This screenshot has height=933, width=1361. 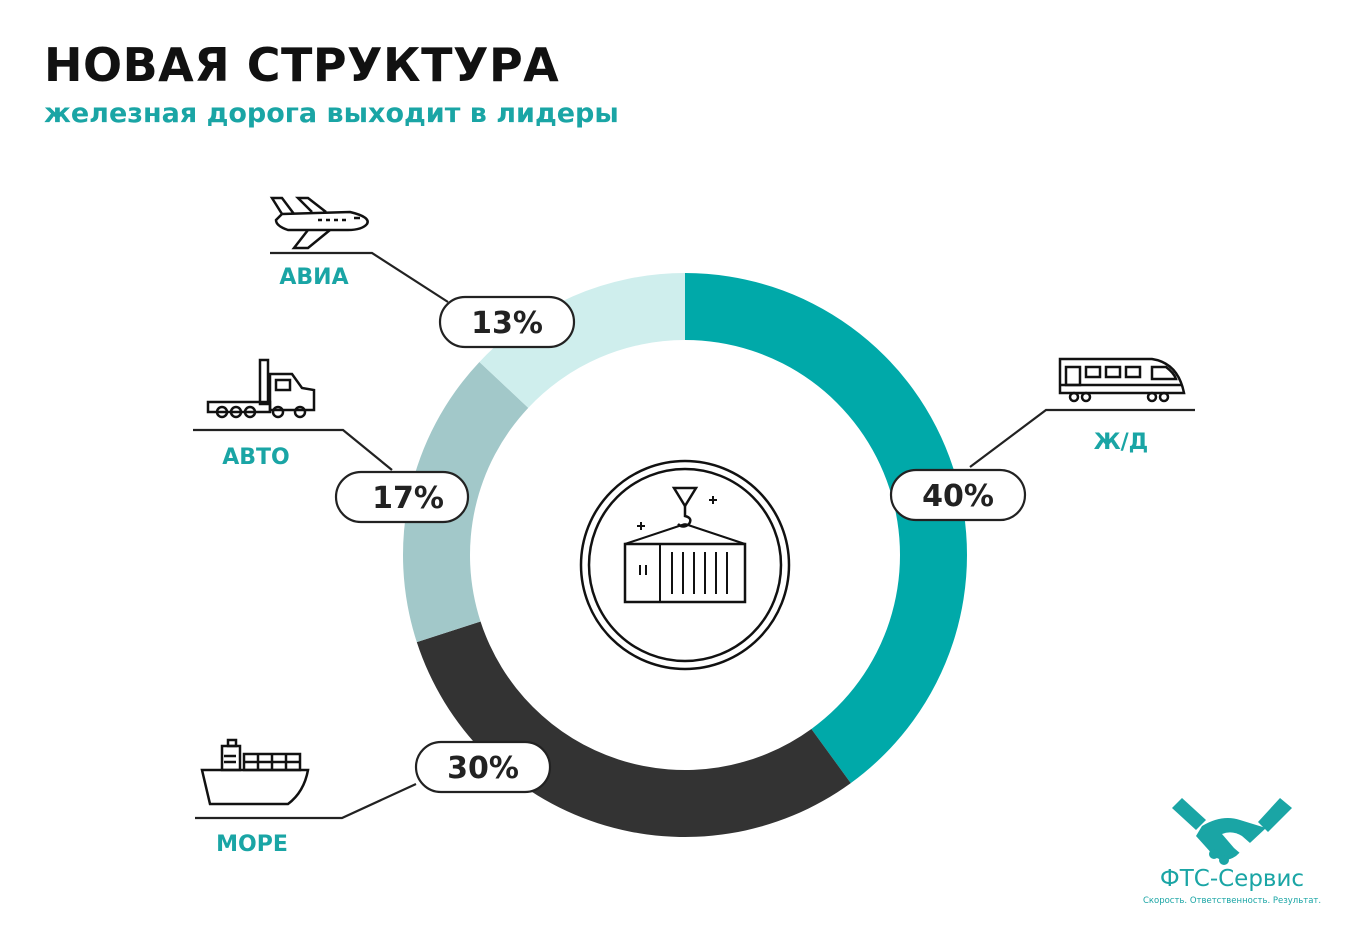 I want to click on slice-rail, so click(x=826, y=528).